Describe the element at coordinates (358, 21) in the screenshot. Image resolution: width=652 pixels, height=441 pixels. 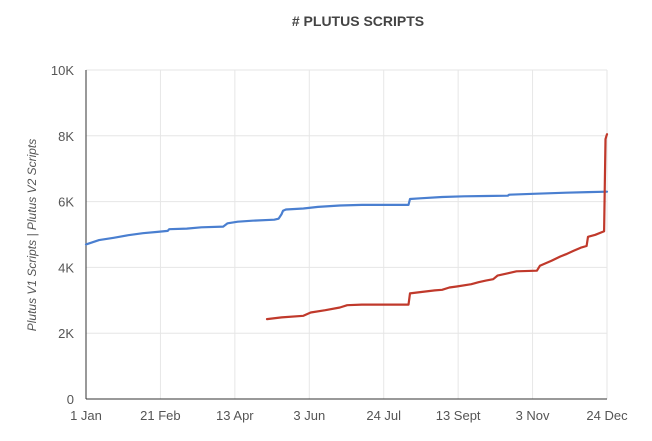
I see `chart-title: # PLUTUS SCRIPTS` at that location.